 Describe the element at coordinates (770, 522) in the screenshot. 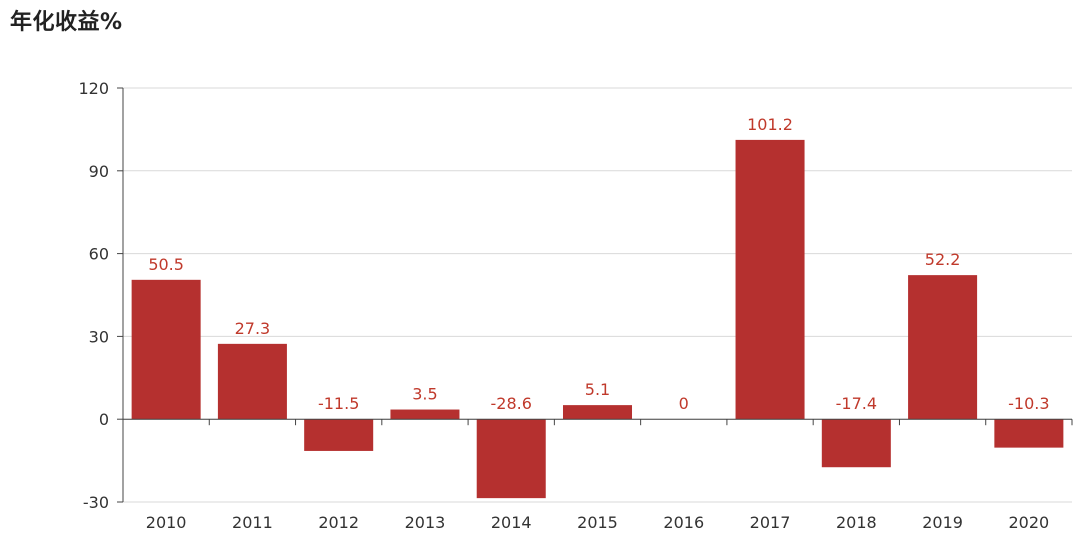

I see `x-tick-label: 2017` at that location.